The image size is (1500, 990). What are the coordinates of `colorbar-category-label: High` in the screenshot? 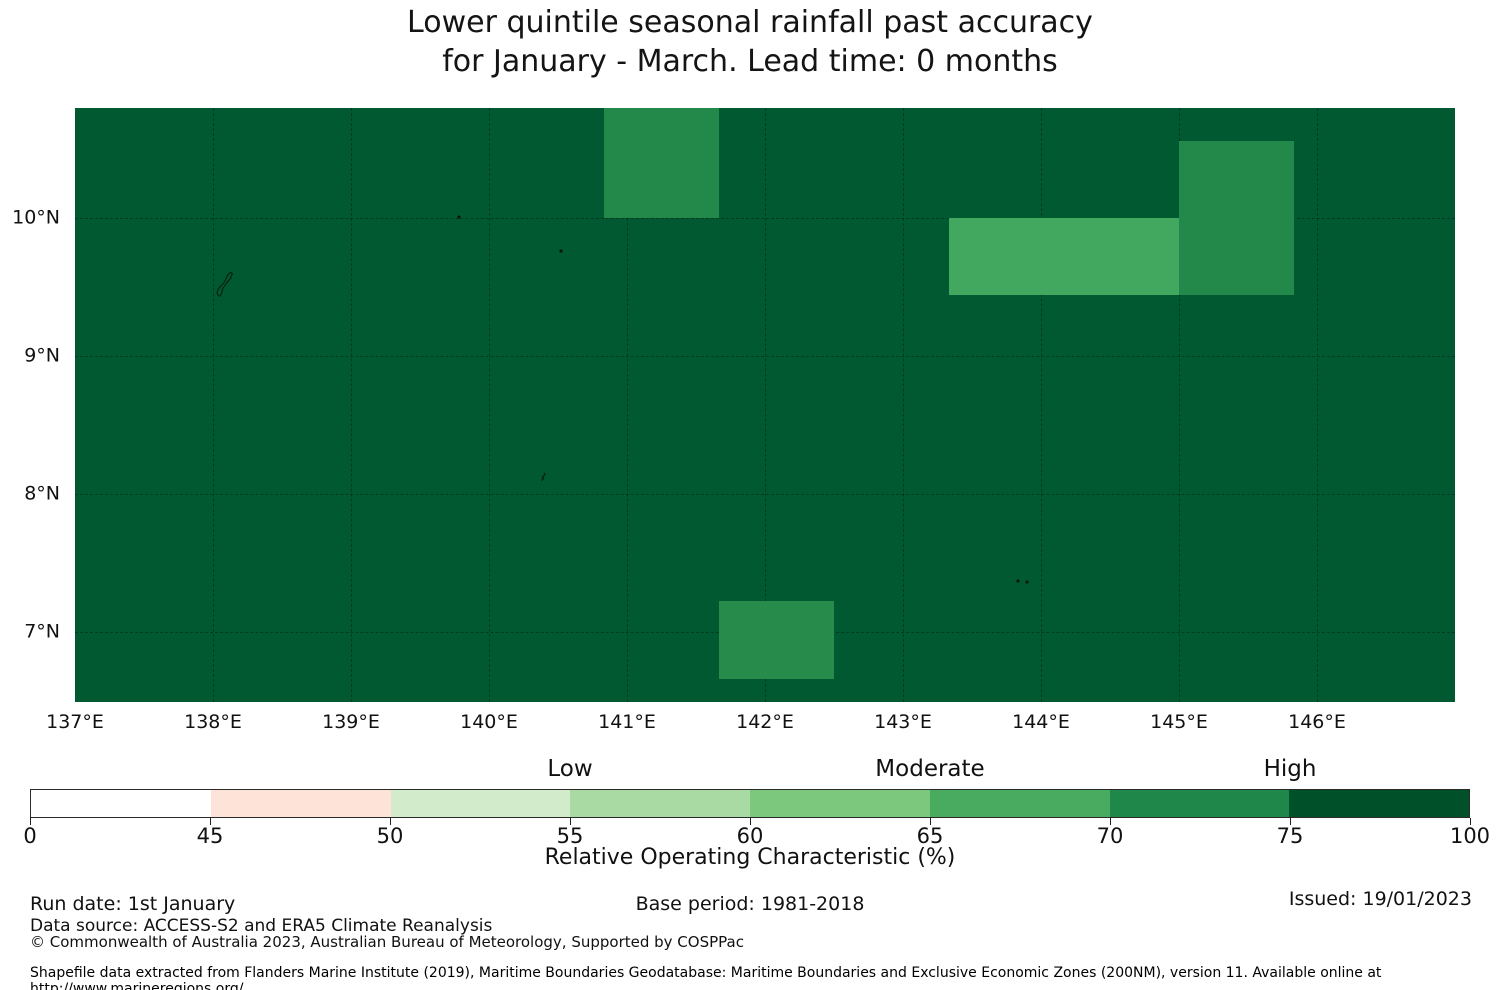 It's located at (1290, 769).